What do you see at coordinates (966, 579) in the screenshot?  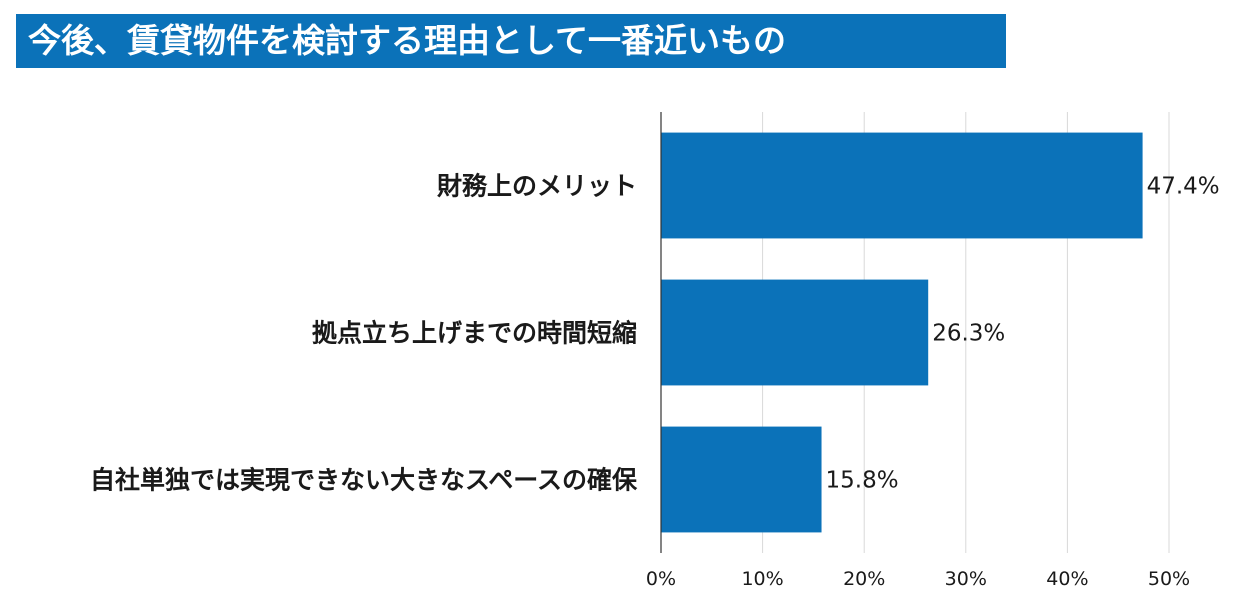 I see `x-tick-label: 30%` at bounding box center [966, 579].